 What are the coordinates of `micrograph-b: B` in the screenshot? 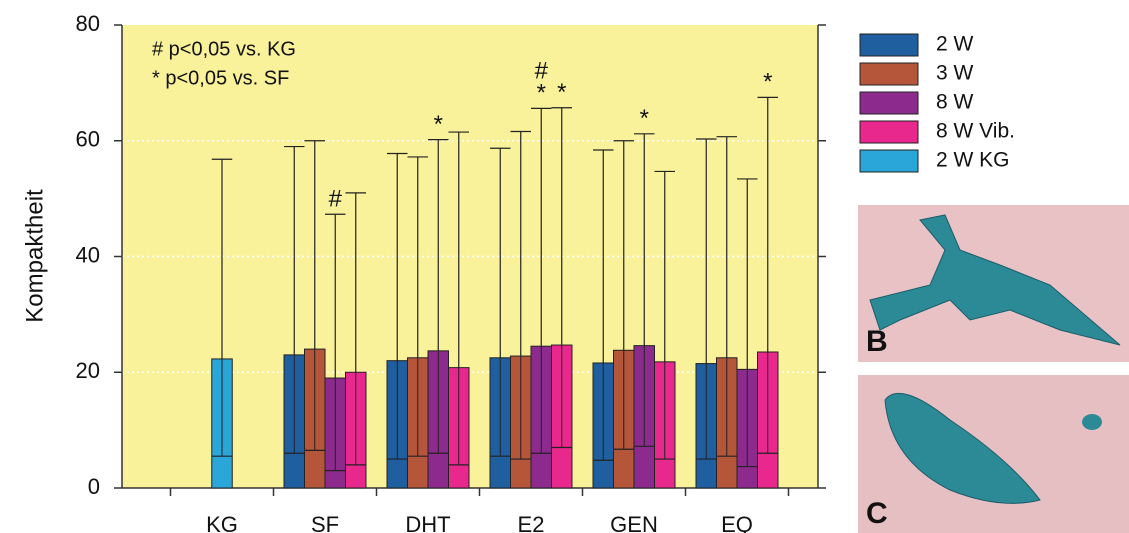 It's located at (993, 283).